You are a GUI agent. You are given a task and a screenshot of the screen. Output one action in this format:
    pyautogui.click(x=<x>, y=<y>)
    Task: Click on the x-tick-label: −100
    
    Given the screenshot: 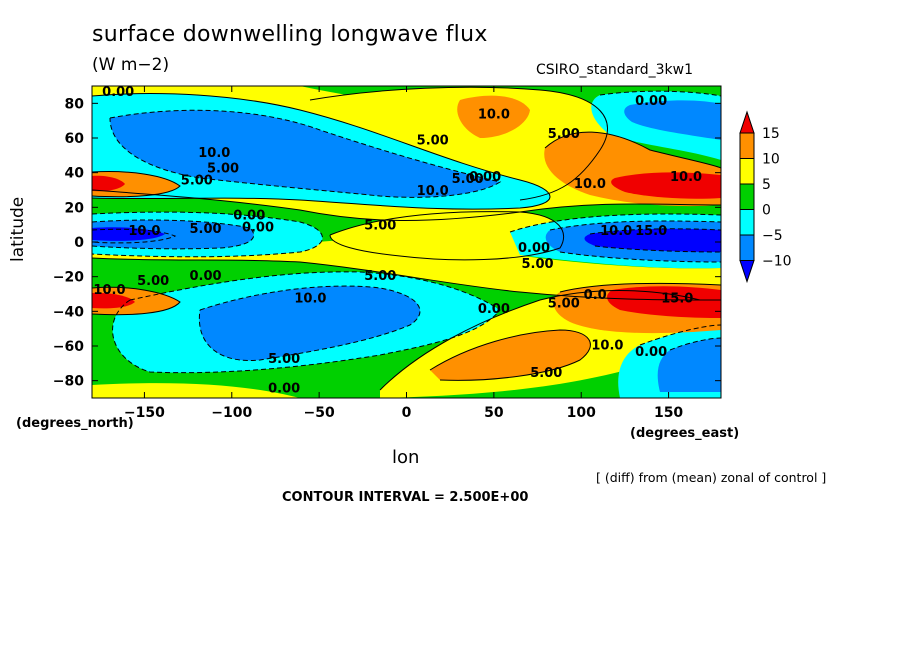 What is the action you would take?
    pyautogui.click(x=231, y=413)
    